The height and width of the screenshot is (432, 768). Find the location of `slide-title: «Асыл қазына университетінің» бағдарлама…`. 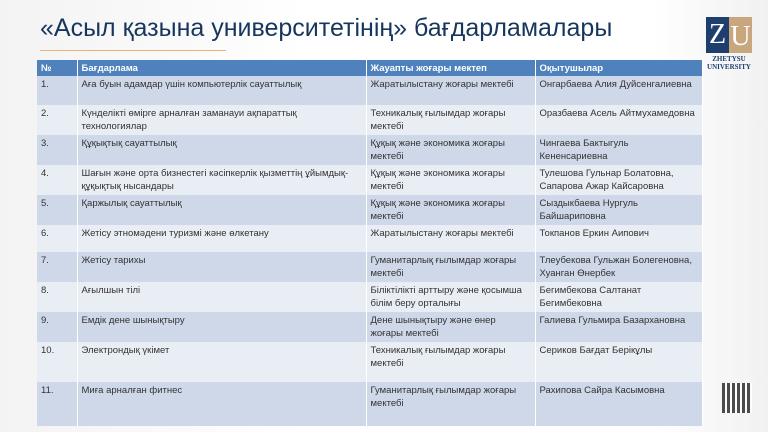

slide-title: «Асыл қазына университетінің» бағдарлама… is located at coordinates (326, 28).